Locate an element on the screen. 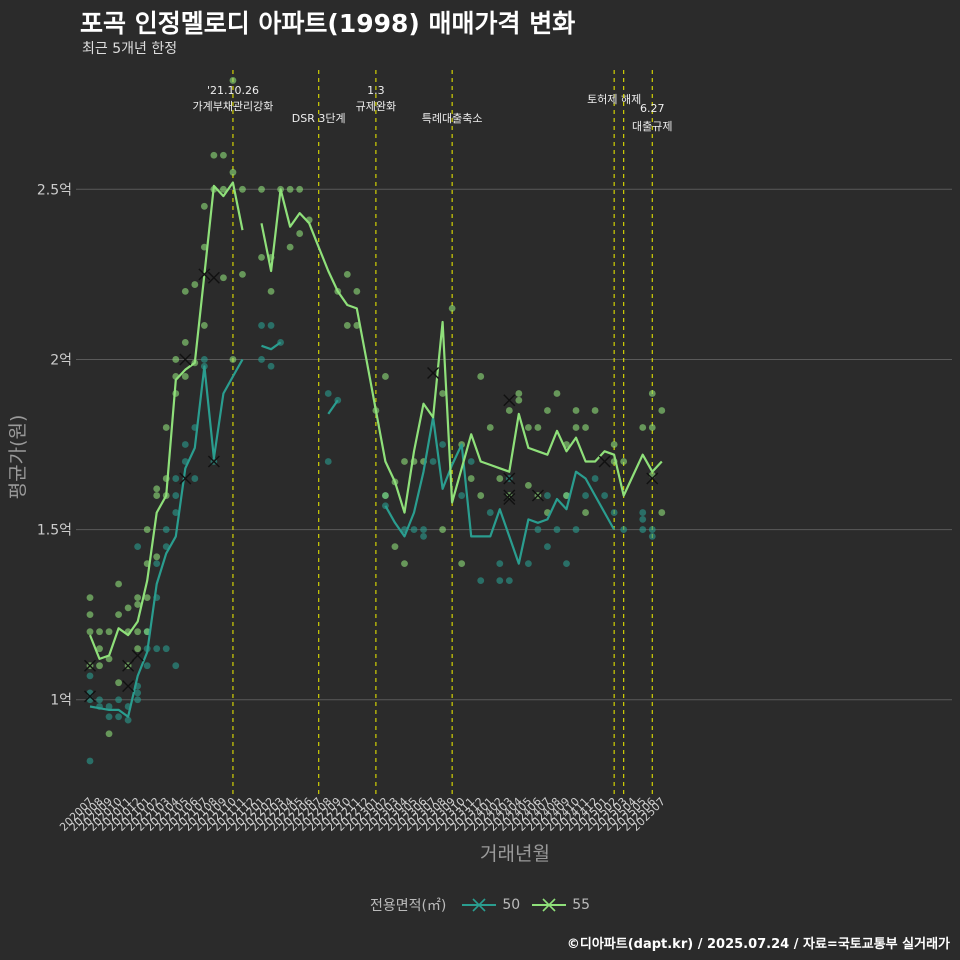  legend-item-50: 50 is located at coordinates (491, 905).